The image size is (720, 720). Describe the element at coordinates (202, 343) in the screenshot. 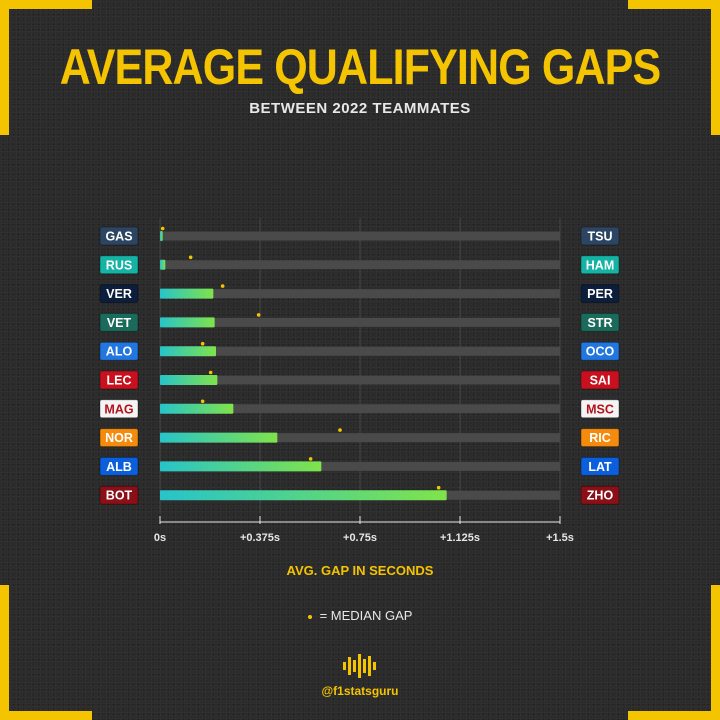

I see `median-dot-alo` at that location.